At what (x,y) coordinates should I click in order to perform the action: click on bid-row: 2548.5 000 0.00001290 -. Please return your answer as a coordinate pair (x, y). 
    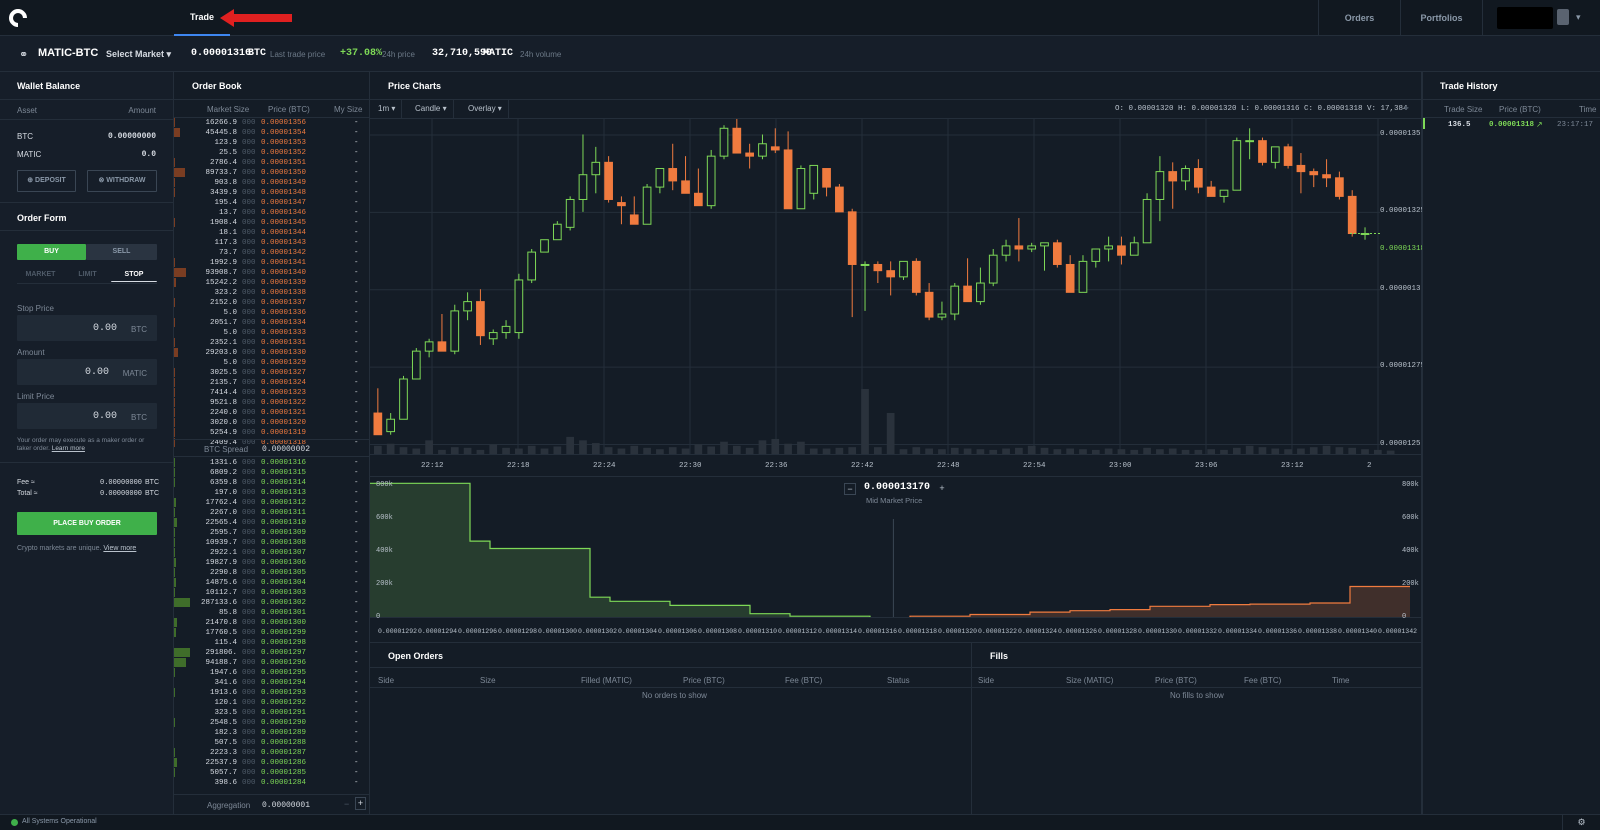
    Looking at the image, I should click on (269, 723).